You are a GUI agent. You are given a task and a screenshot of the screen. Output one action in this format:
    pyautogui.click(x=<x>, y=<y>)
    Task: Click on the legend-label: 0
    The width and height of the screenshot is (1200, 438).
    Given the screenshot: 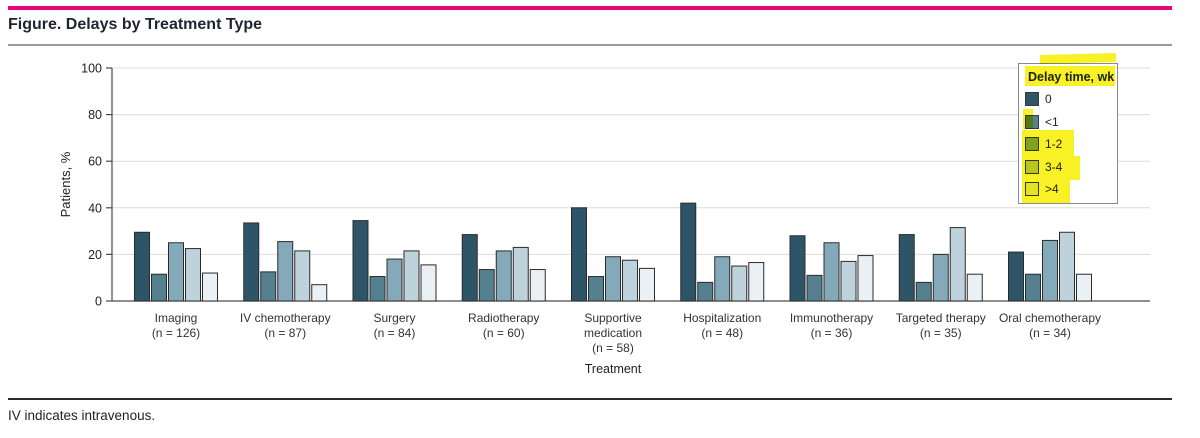 What is the action you would take?
    pyautogui.click(x=1048, y=99)
    